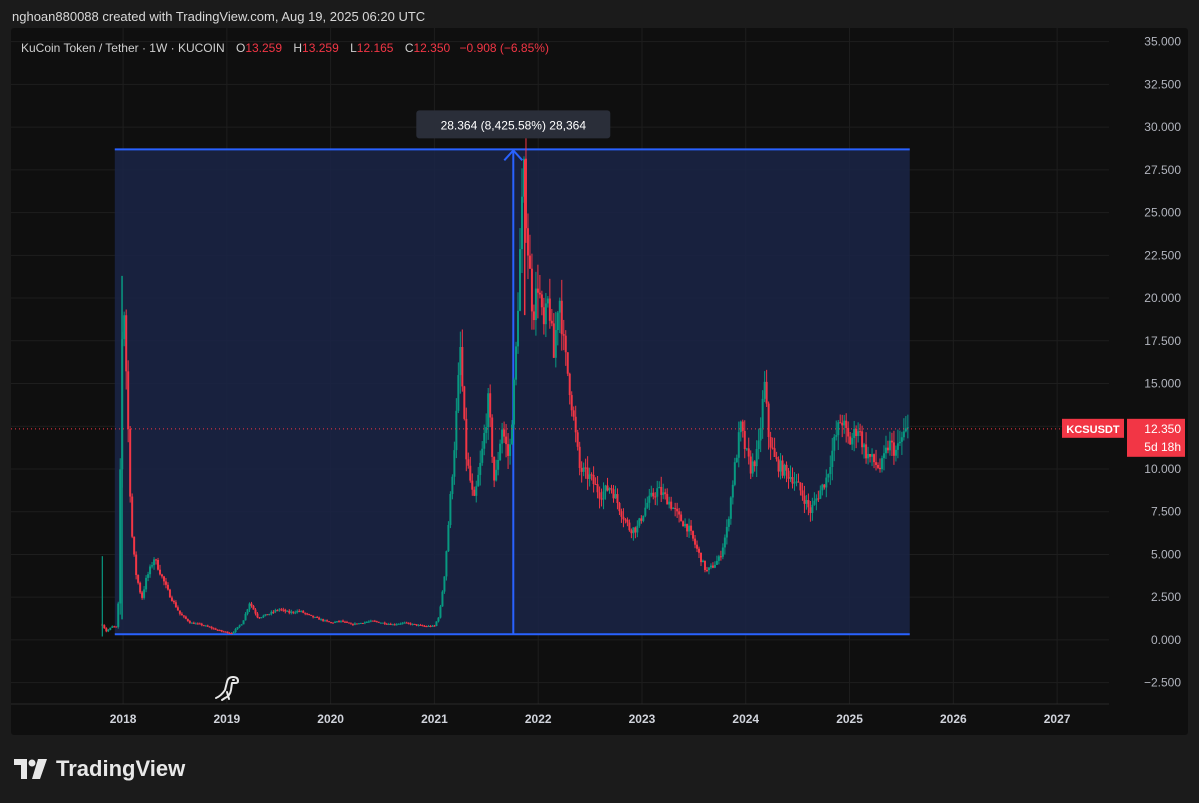 The height and width of the screenshot is (803, 1199). Describe the element at coordinates (1162, 84) in the screenshot. I see `y-tick-label: 32.500` at that location.